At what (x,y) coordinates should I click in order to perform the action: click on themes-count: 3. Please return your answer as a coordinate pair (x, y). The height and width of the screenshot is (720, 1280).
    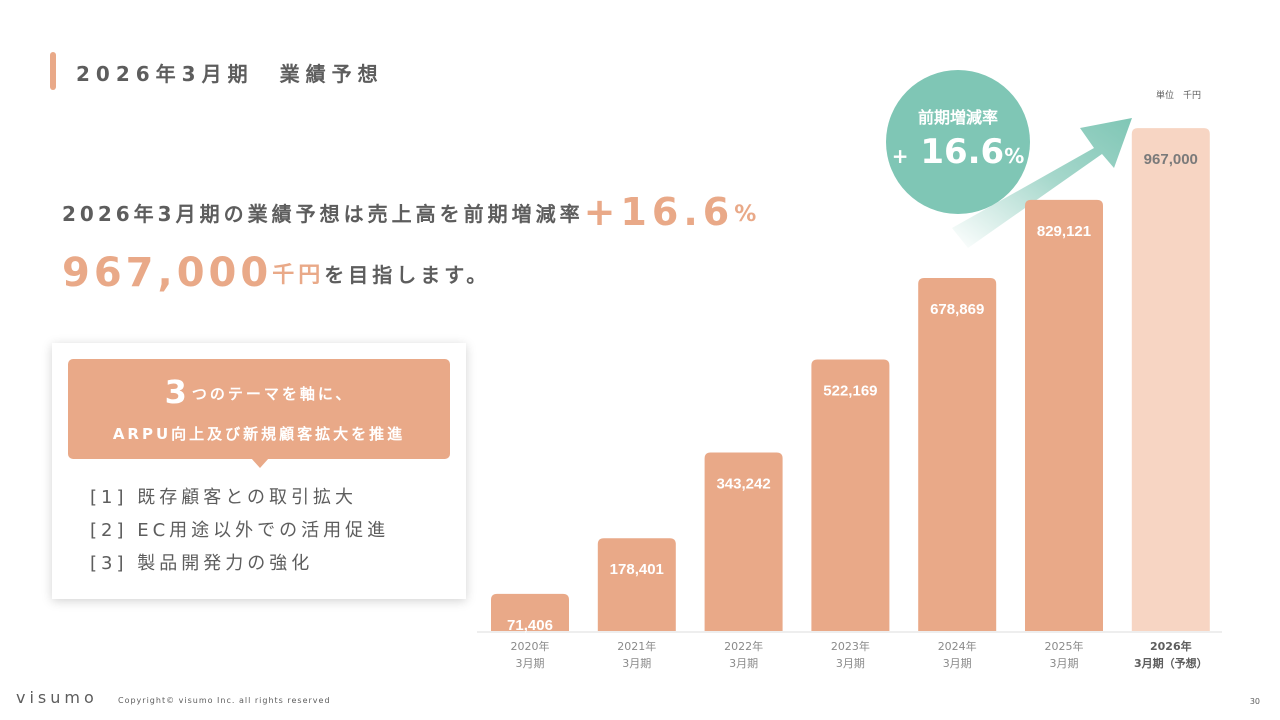
    Looking at the image, I should click on (177, 392).